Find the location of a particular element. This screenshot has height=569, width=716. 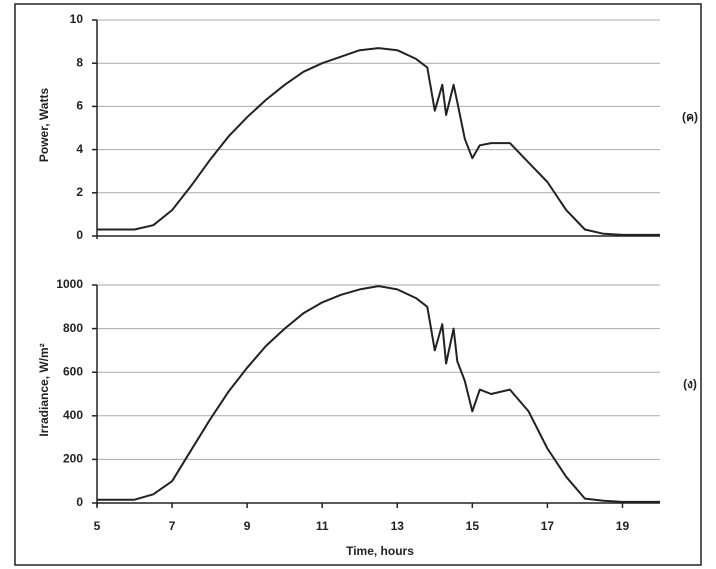

y-tick-label: 600 is located at coordinates (73, 371).